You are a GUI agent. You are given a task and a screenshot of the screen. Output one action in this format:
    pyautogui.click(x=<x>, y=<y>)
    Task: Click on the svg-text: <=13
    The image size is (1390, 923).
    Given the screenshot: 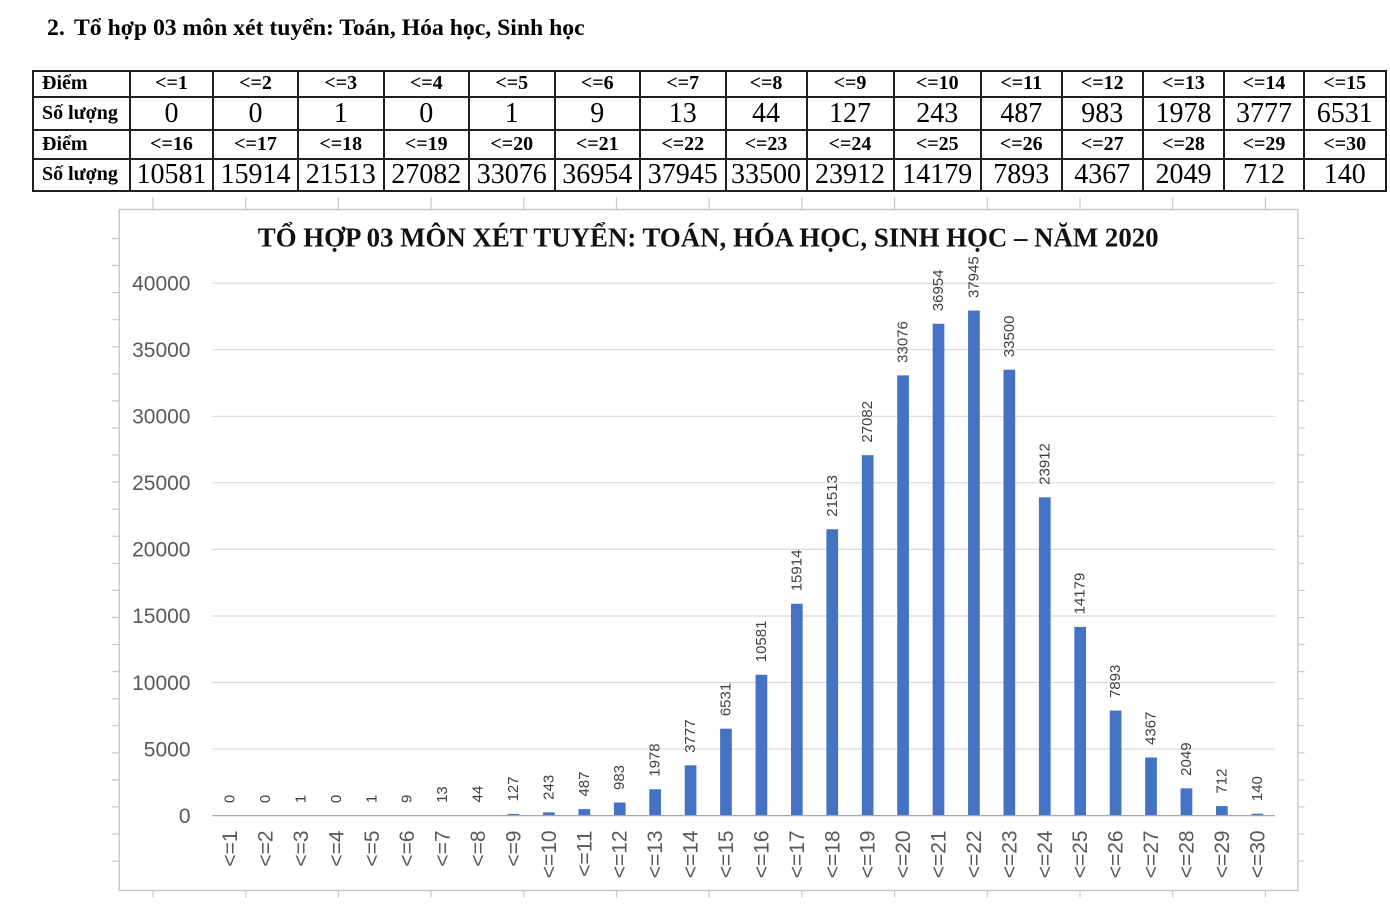 What is the action you would take?
    pyautogui.click(x=655, y=854)
    